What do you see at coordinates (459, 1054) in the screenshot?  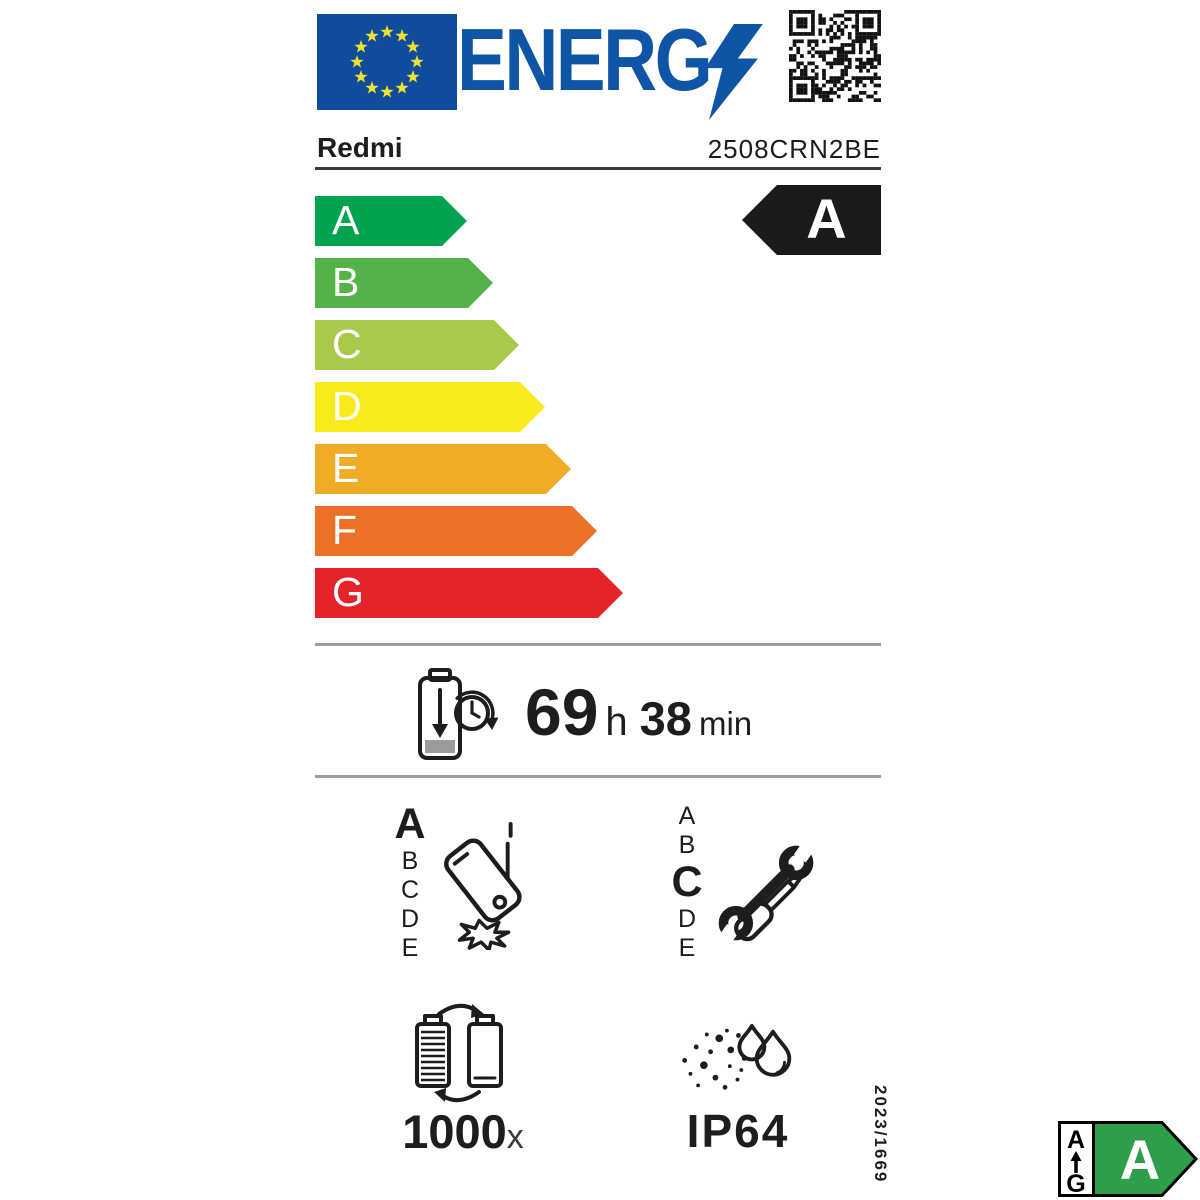 I see `battery-cycles-icon` at bounding box center [459, 1054].